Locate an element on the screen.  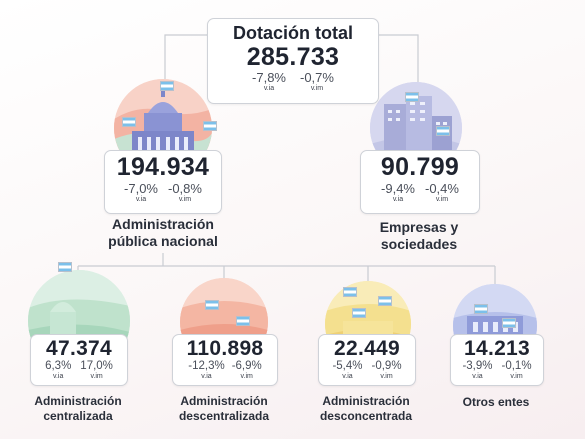
empresas-stat-yoy: -9,4% v.ia is located at coordinates (398, 192).